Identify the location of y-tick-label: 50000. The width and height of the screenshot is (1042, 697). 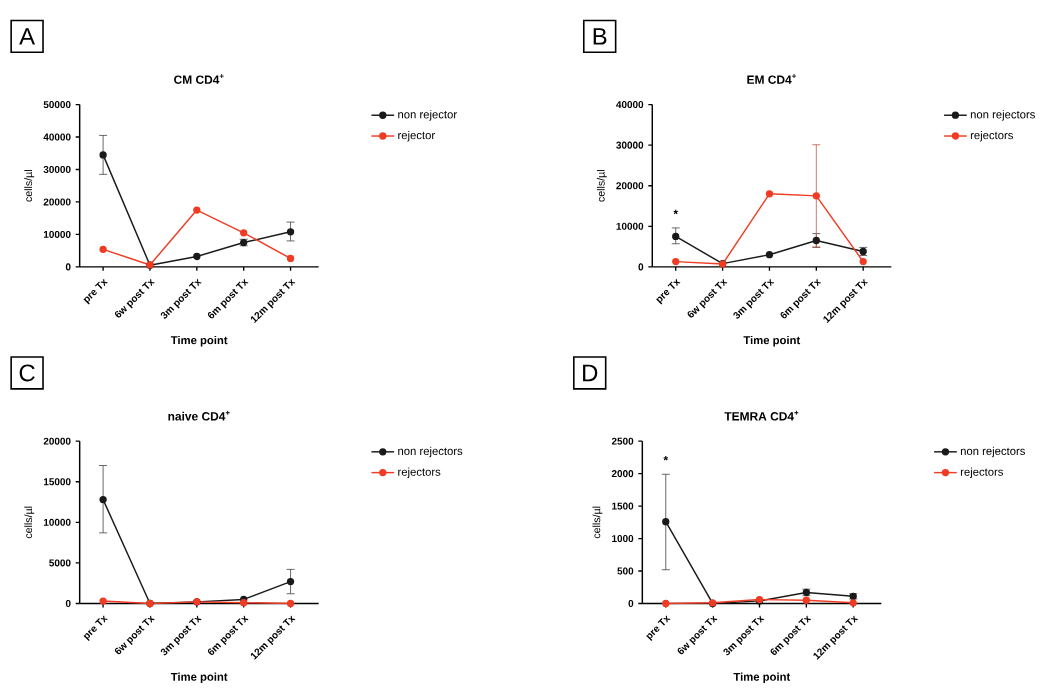
(57, 104).